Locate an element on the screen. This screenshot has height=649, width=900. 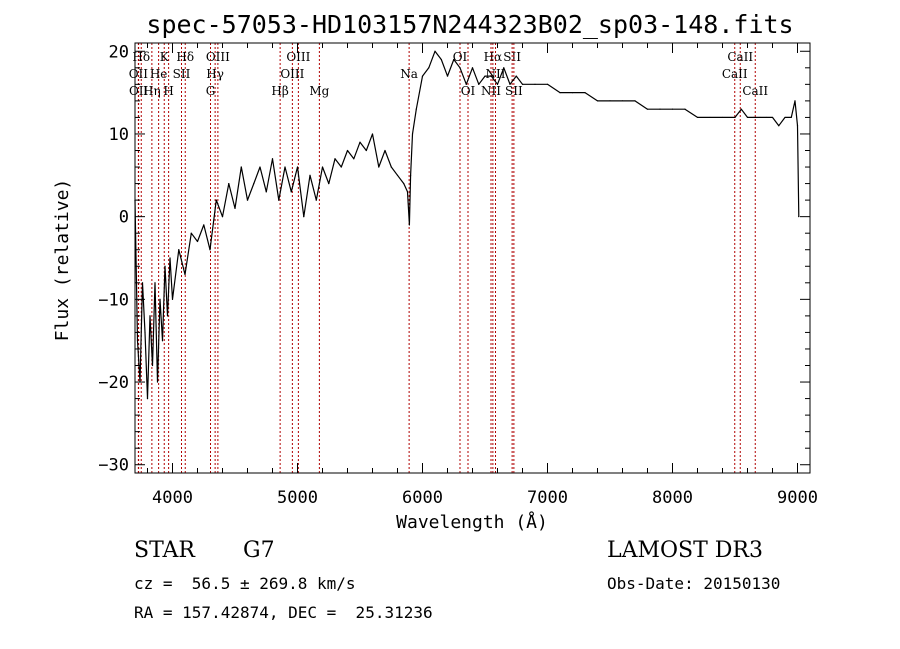
y-tick-label: 20 is located at coordinates (119, 52).